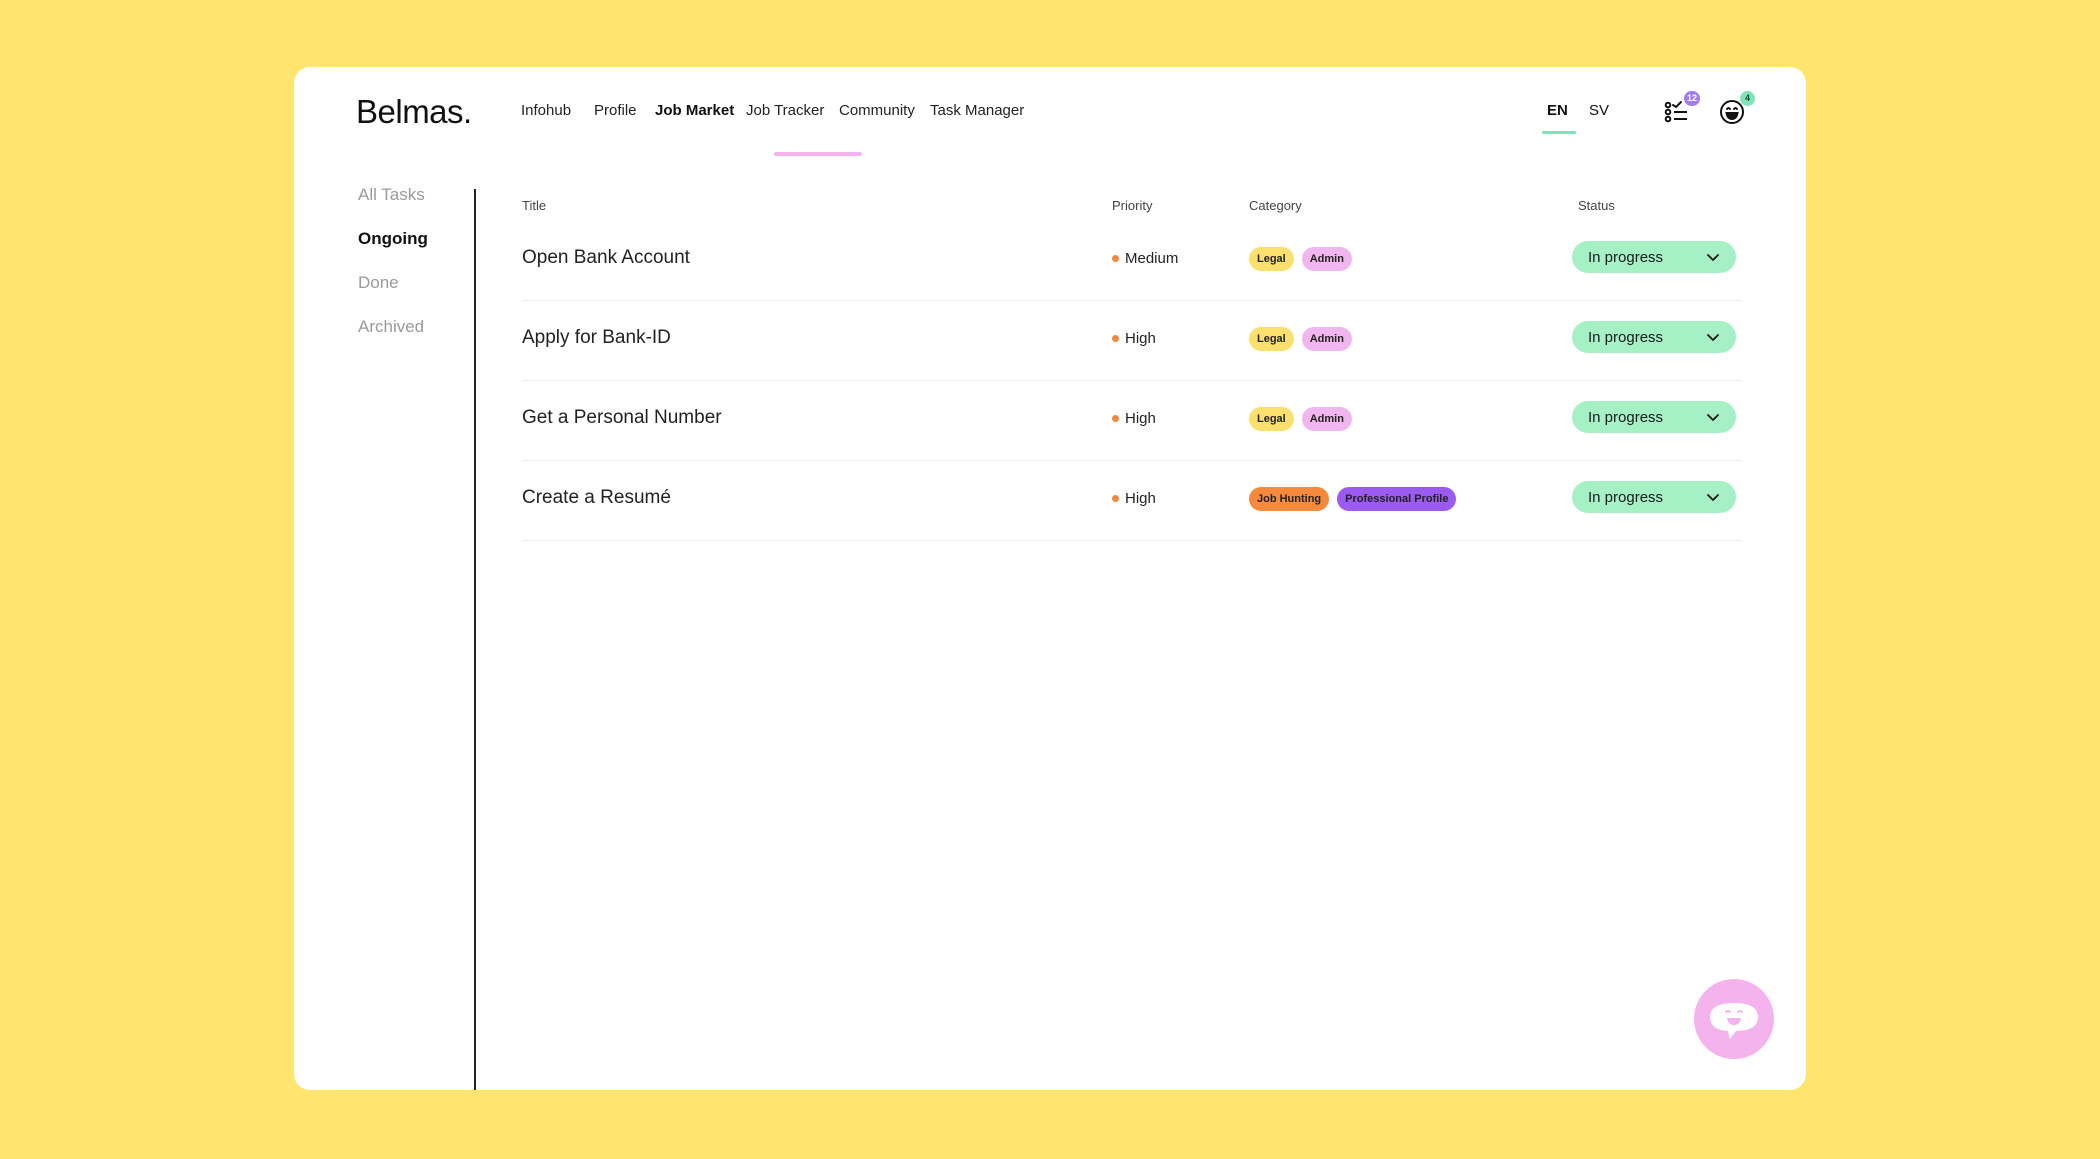 The width and height of the screenshot is (2100, 1159). I want to click on nav-item-profile: Profile, so click(615, 110).